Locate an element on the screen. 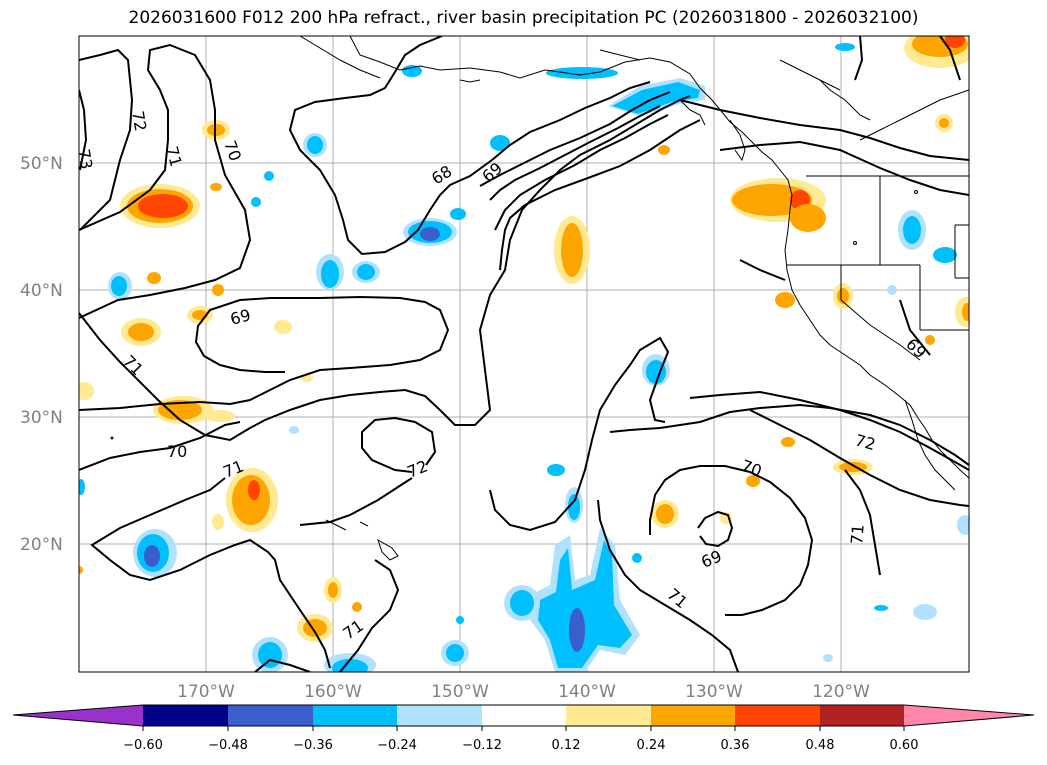 This screenshot has height=765, width=1047. colorbar-tick-label: 0.48 is located at coordinates (820, 745).